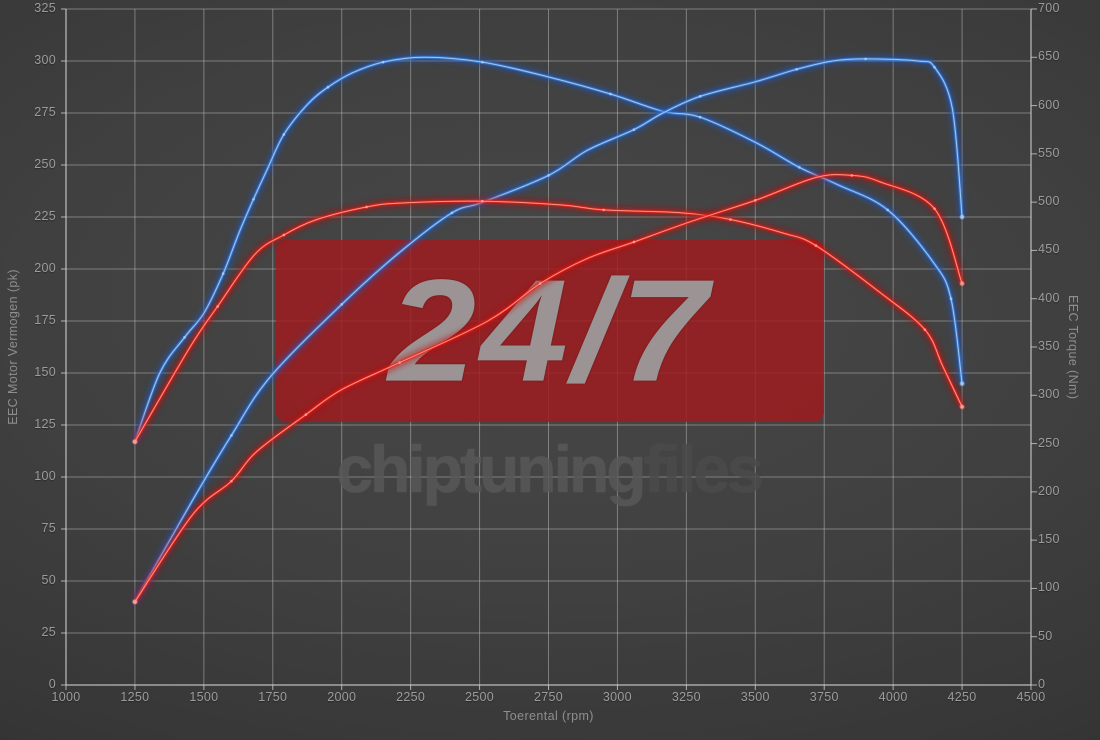 The width and height of the screenshot is (1100, 740). What do you see at coordinates (480, 697) in the screenshot?
I see `x-label-2500: 2500` at bounding box center [480, 697].